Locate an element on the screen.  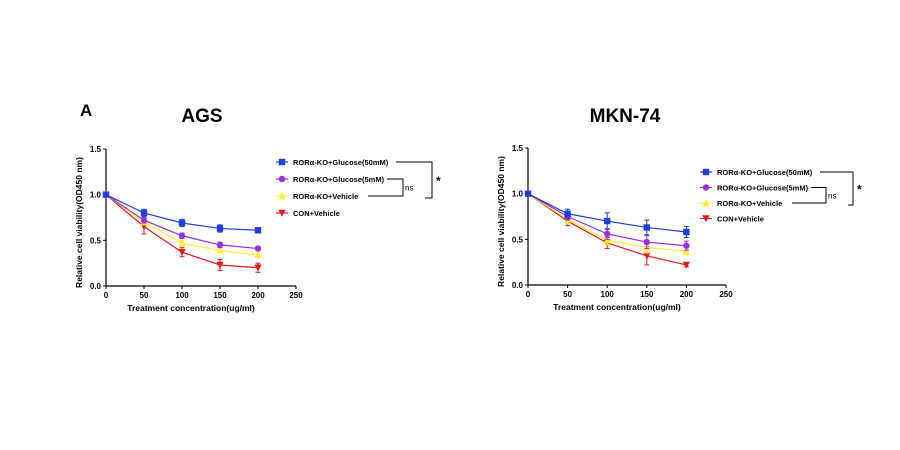
series-con-vehicle is located at coordinates (182, 232).